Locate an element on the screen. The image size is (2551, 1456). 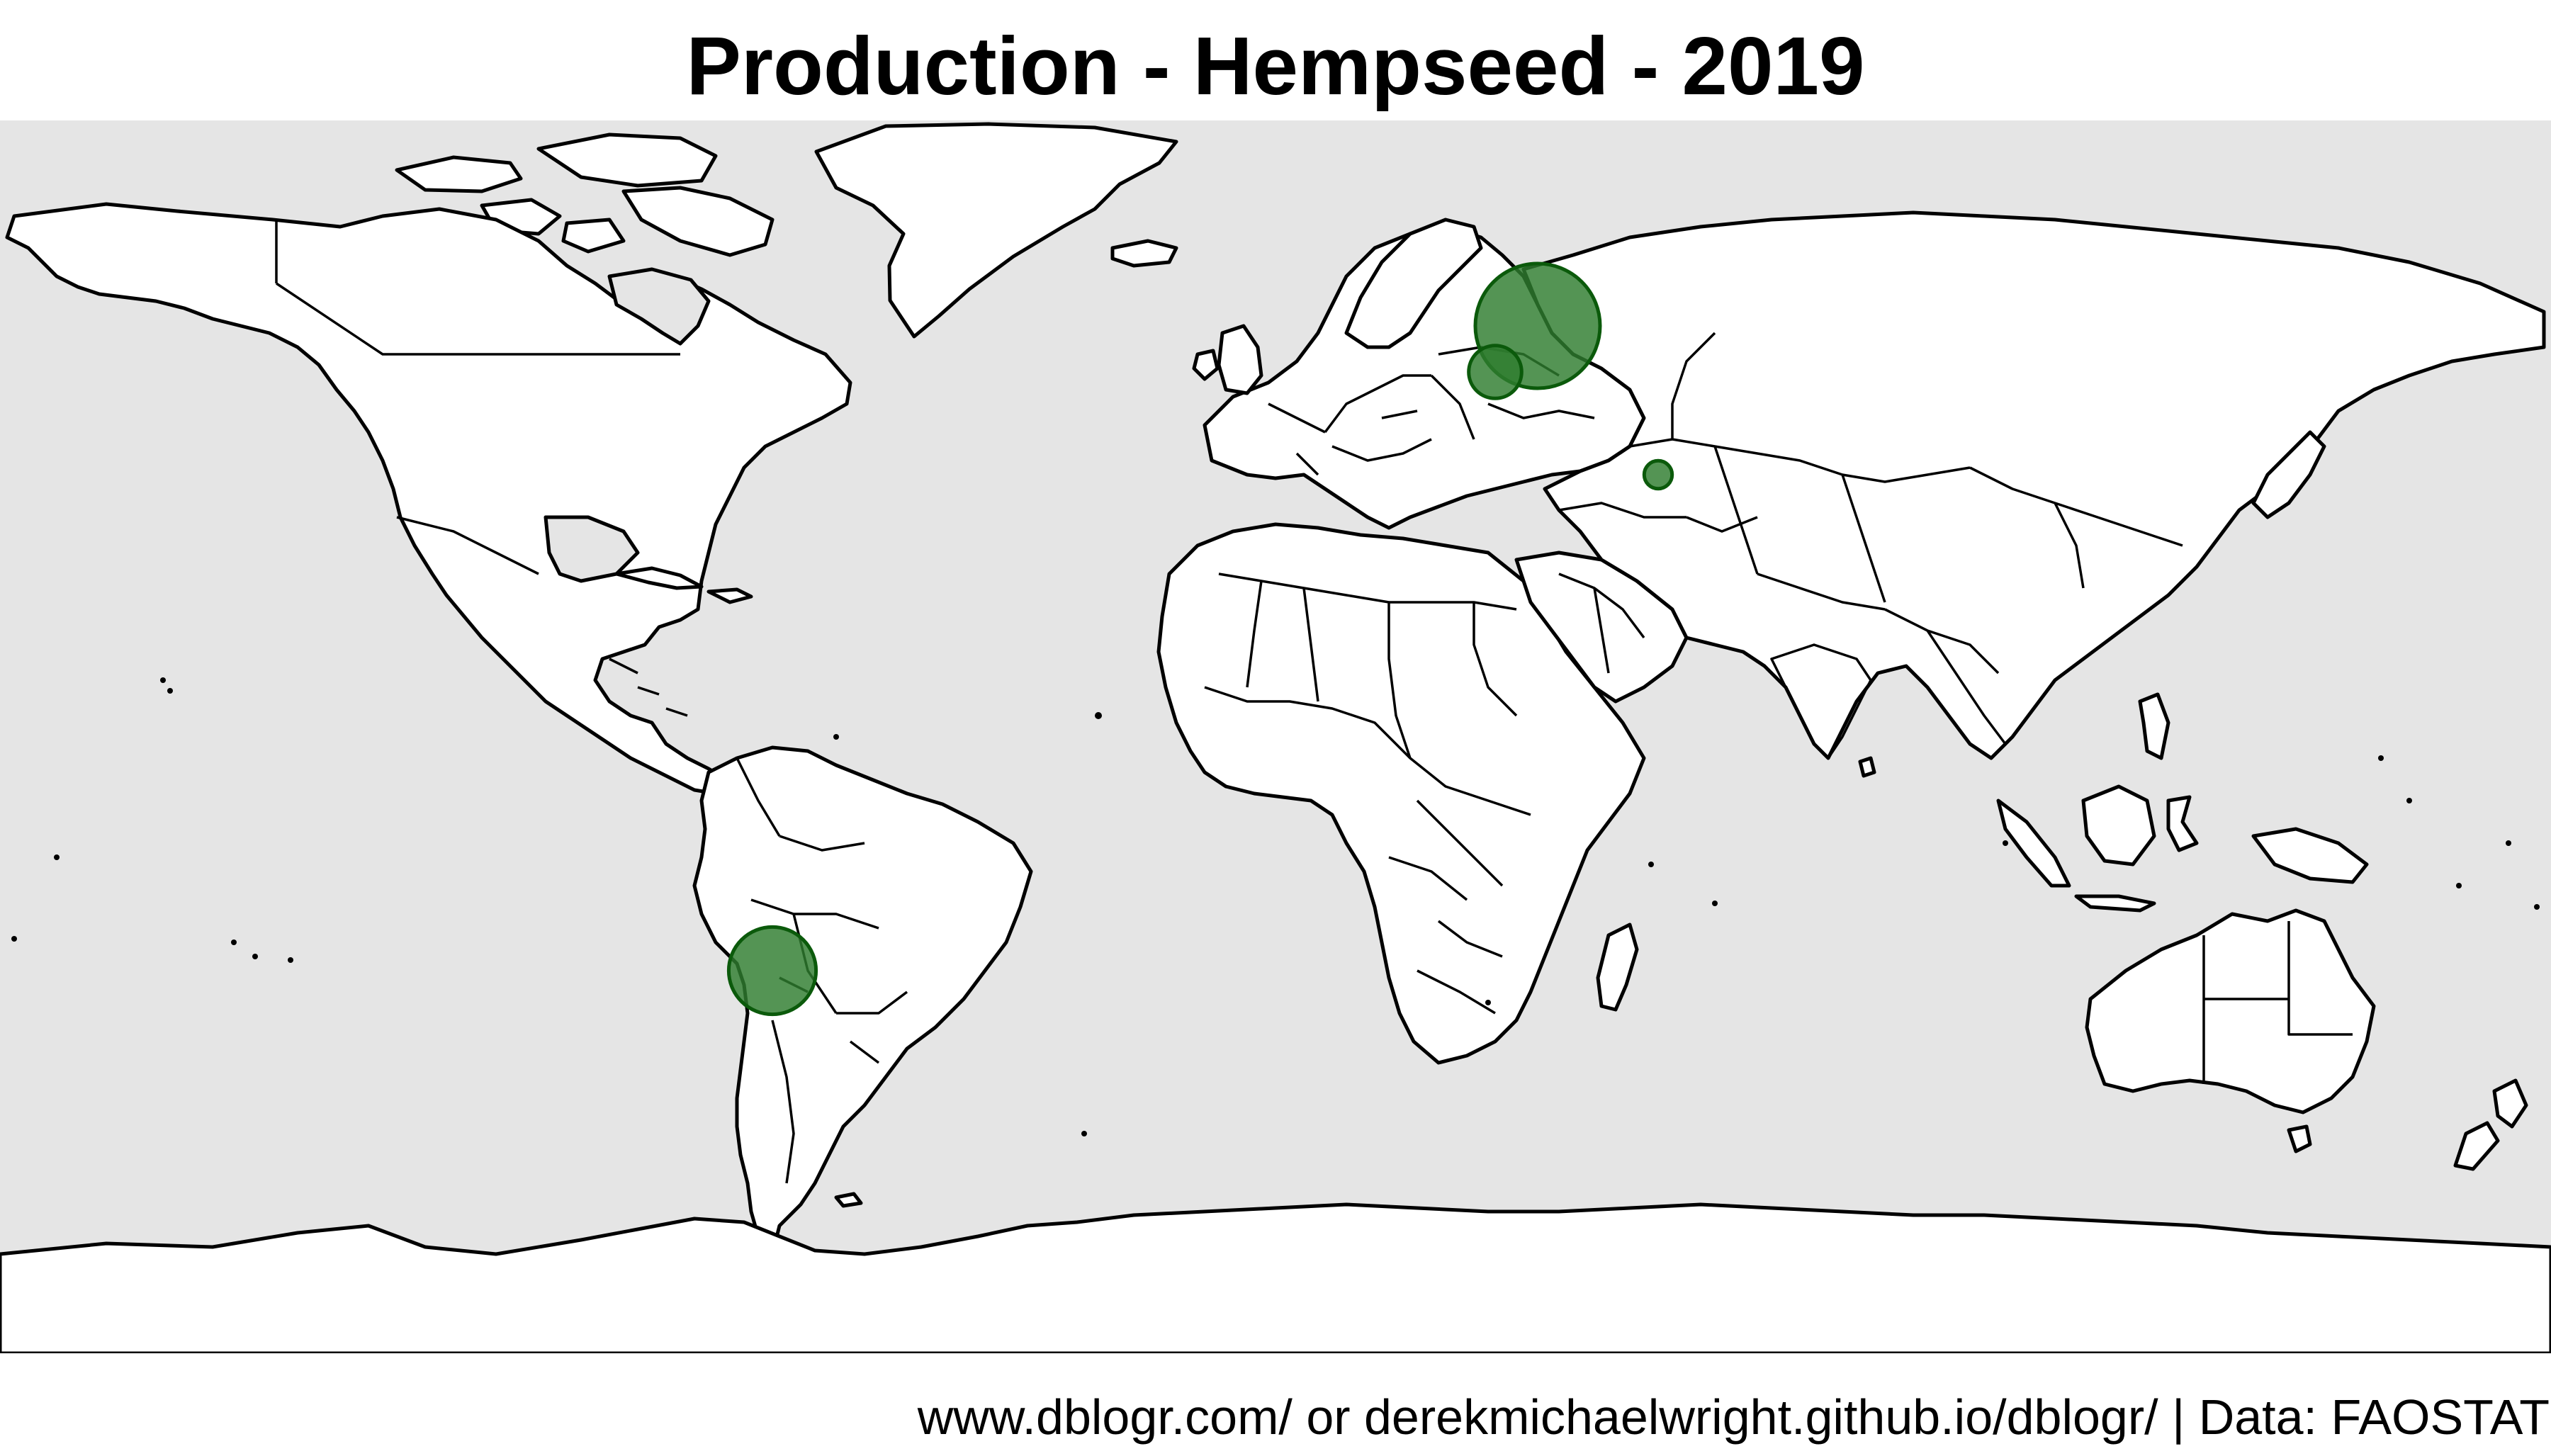
new-zealand-north is located at coordinates (2510, 1103).